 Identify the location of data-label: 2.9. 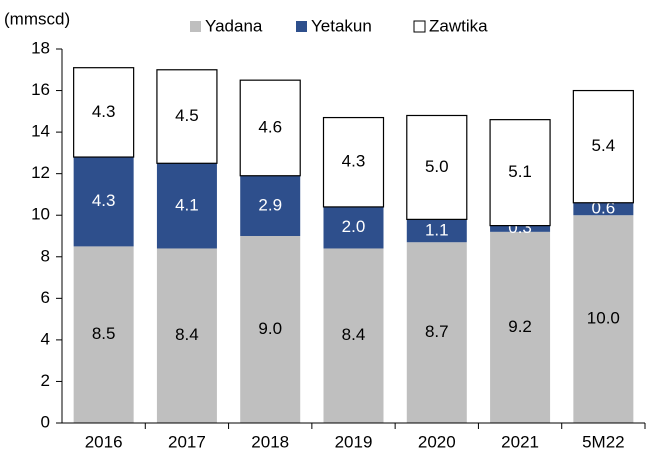
(270, 204).